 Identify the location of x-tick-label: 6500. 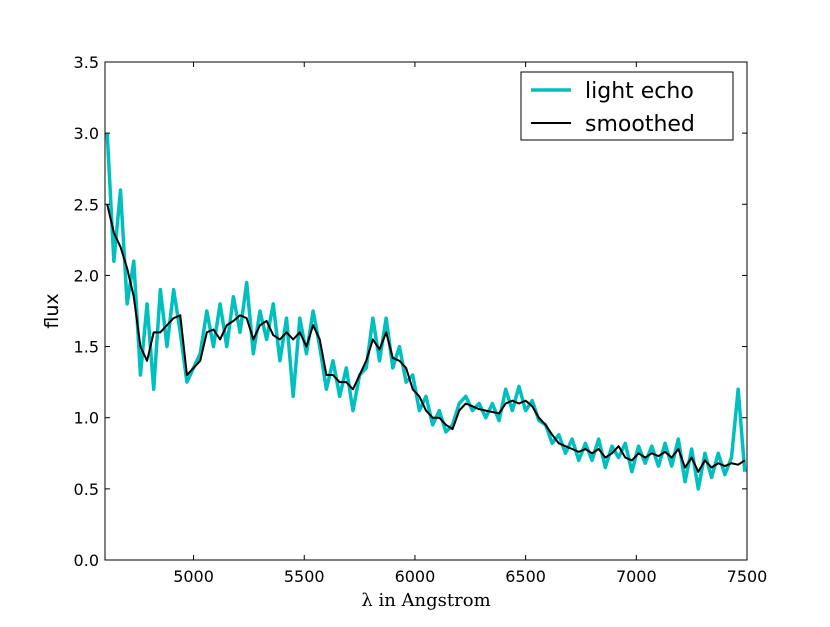
(525, 576).